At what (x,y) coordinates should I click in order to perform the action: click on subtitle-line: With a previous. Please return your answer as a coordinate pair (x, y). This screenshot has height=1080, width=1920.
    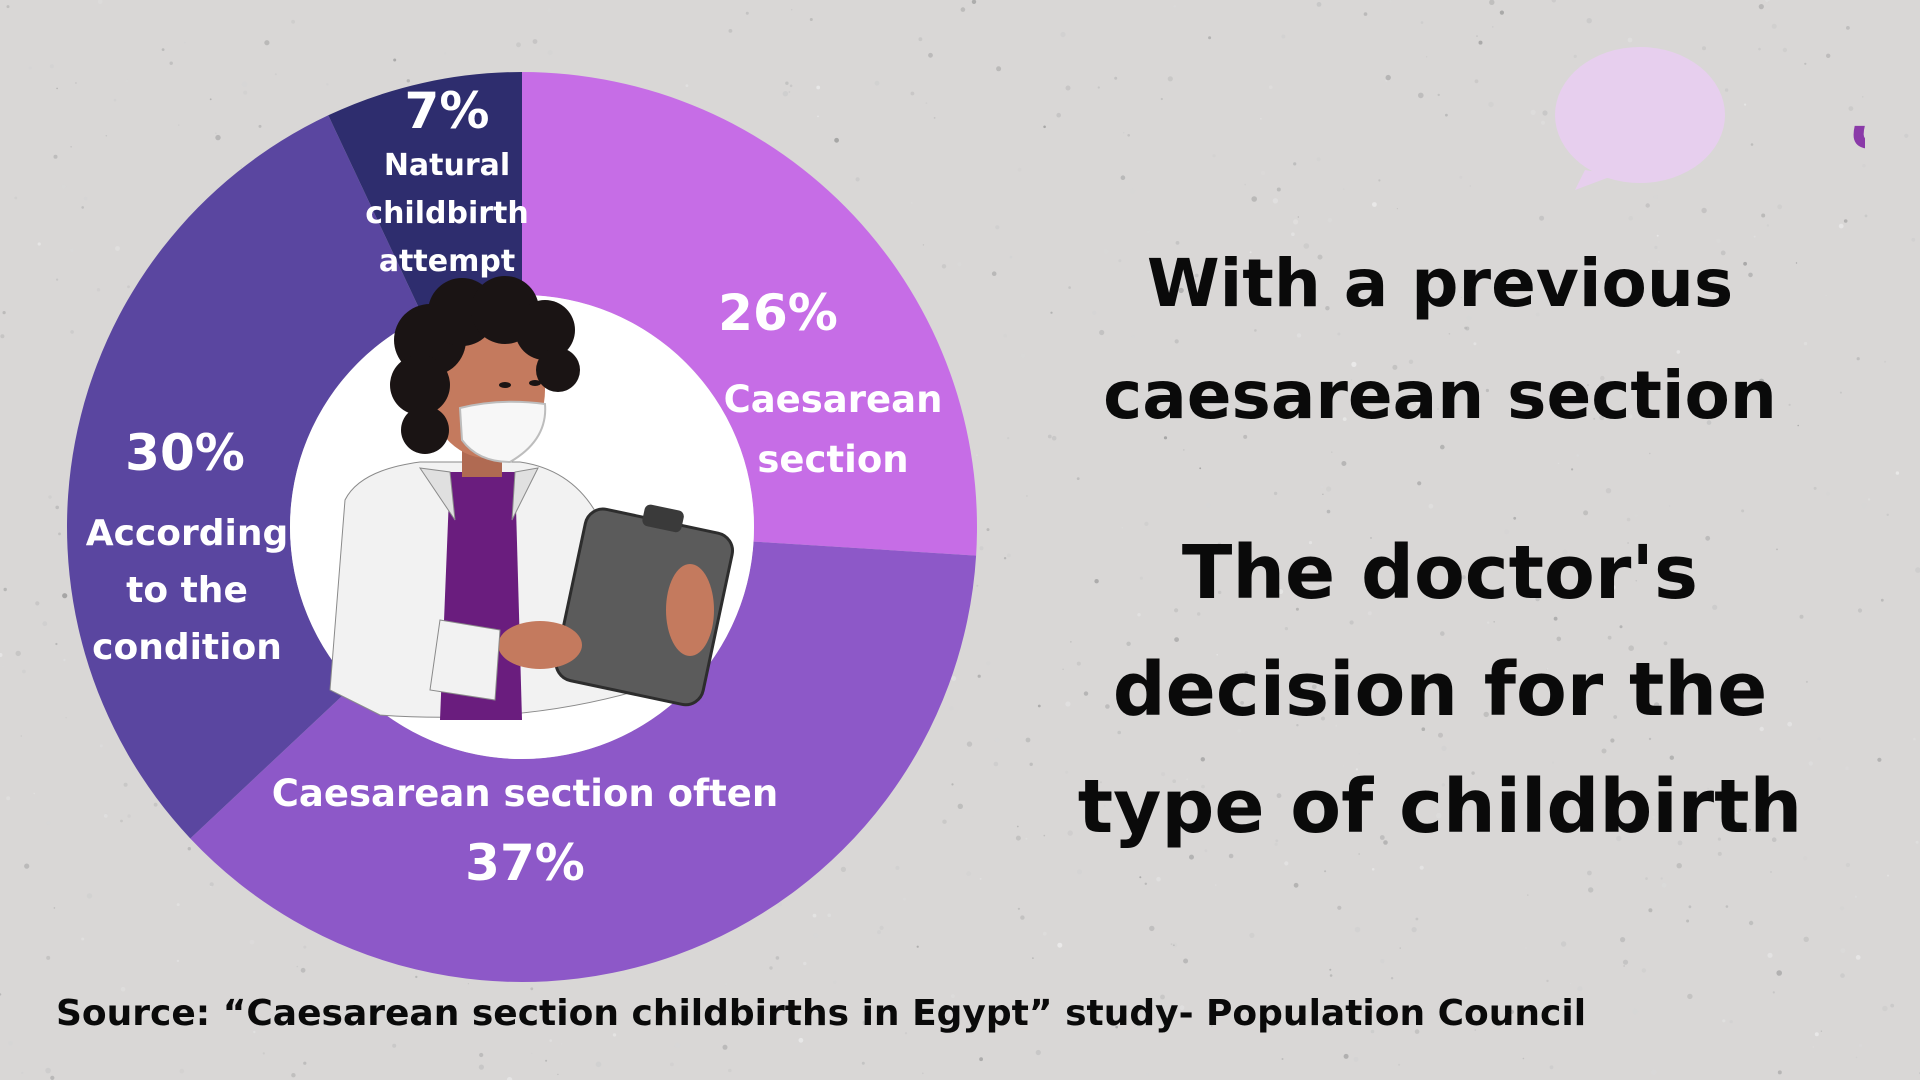
    Looking at the image, I should click on (1440, 283).